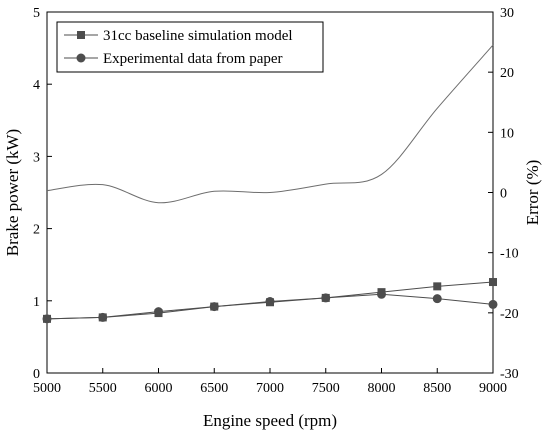 Image resolution: width=550 pixels, height=434 pixels. Describe the element at coordinates (36, 85) in the screenshot. I see `y-tick-label: 4` at that location.